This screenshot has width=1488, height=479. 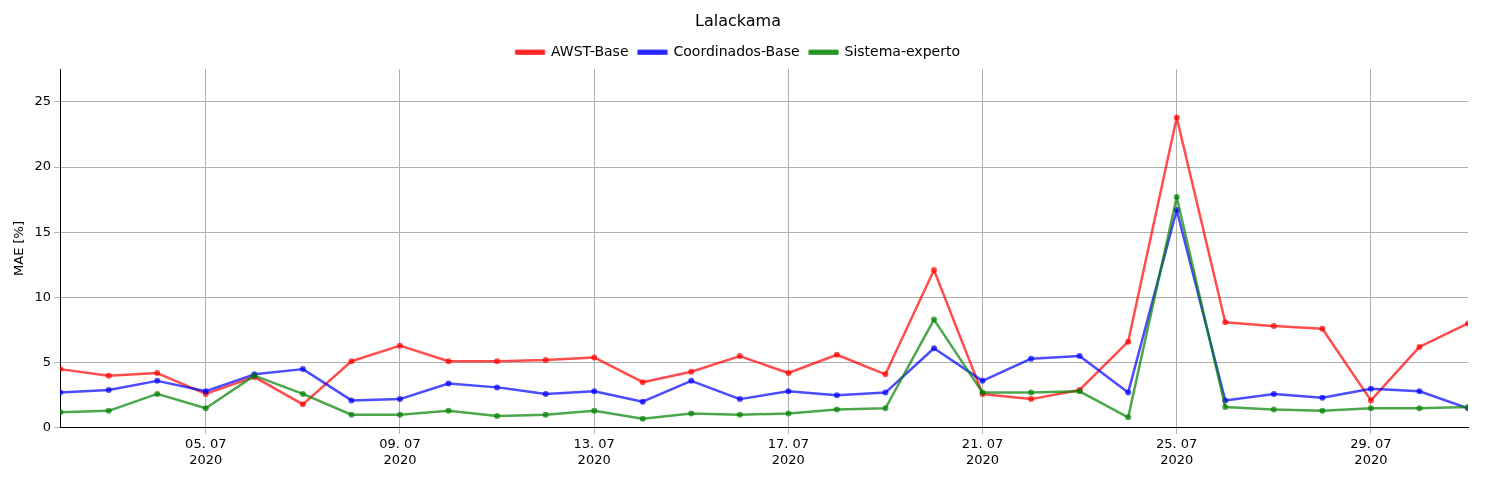 What do you see at coordinates (982, 451) in the screenshot?
I see `x-tick-label: 21. 07 2020` at bounding box center [982, 451].